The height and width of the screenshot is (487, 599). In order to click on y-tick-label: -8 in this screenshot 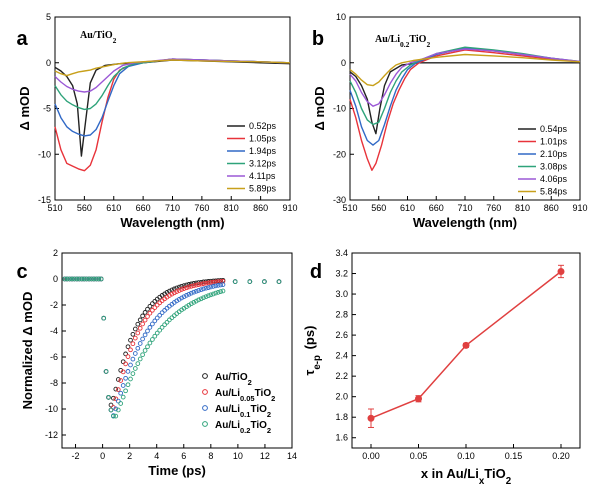, I will do `click(54, 383)`.